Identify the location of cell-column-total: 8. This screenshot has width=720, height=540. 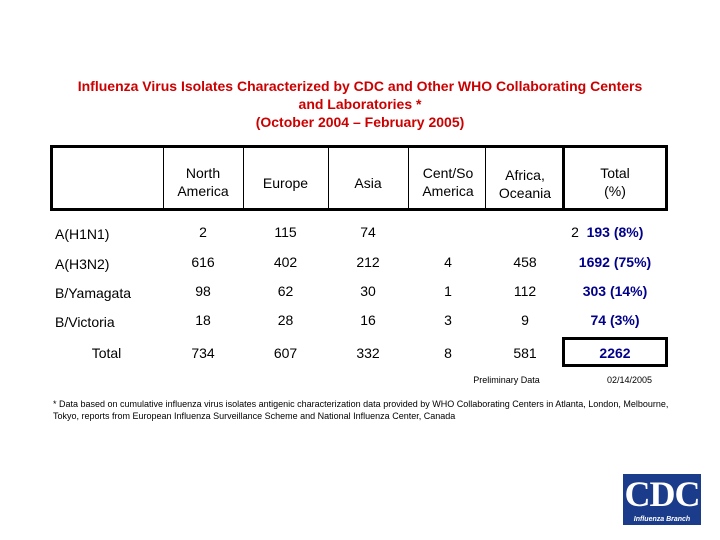
(448, 353).